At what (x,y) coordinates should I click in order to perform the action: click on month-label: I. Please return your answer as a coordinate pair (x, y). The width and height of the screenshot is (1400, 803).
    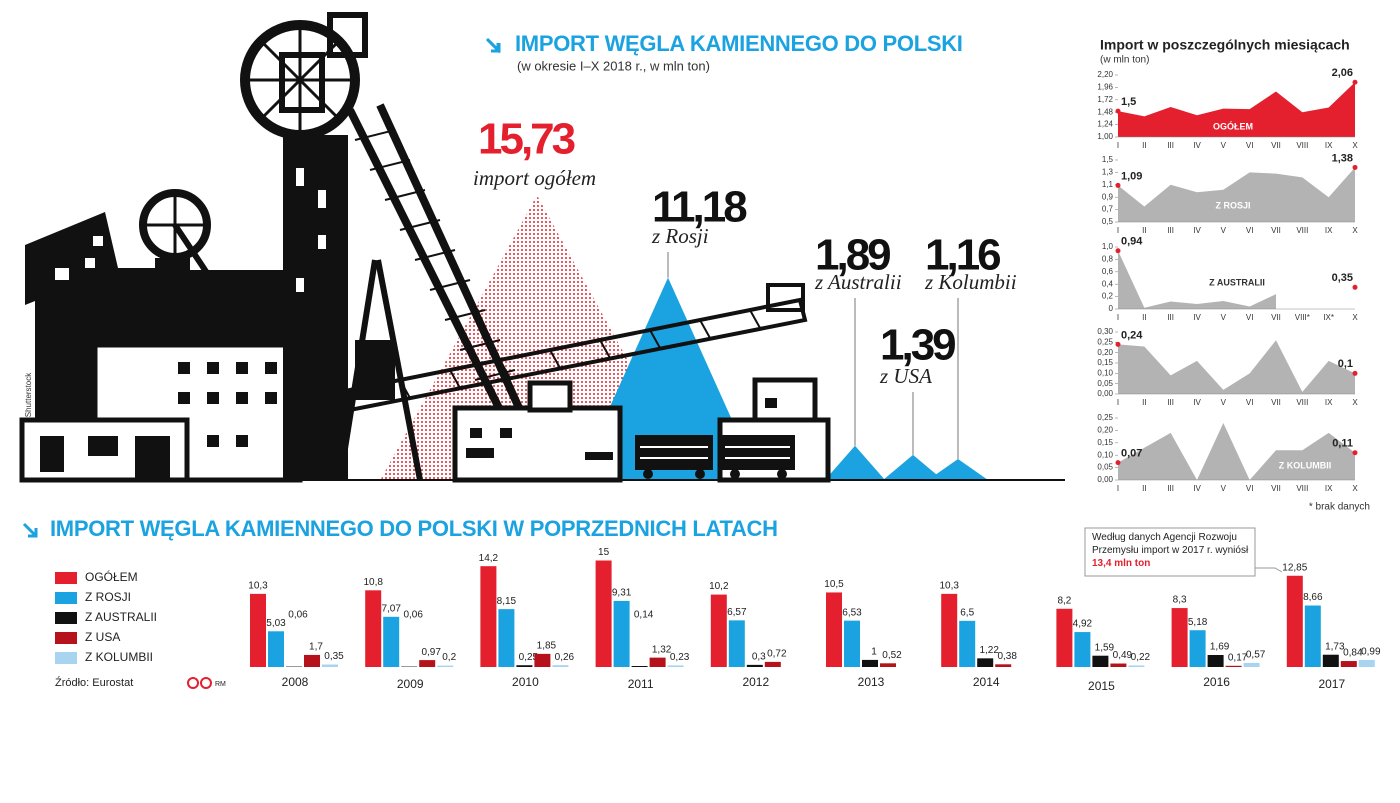
    Looking at the image, I should click on (1118, 317).